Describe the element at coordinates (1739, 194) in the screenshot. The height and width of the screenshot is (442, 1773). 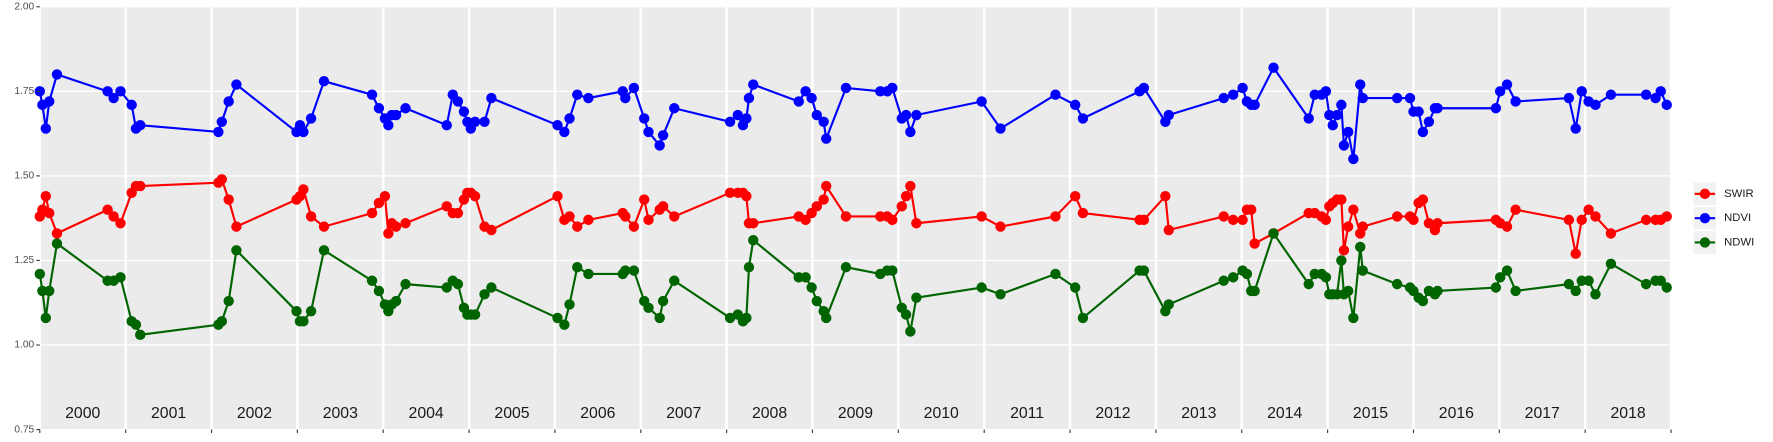
I see `legend-label: SWIR` at that location.